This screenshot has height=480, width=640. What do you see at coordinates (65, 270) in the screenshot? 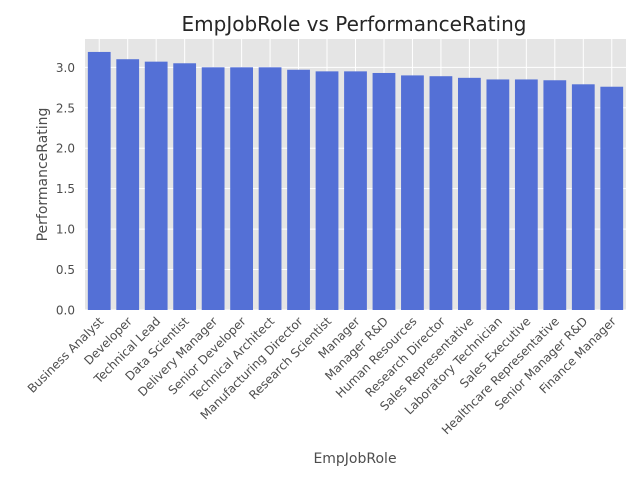
I see `y-tick-label: 0.5` at bounding box center [65, 270].